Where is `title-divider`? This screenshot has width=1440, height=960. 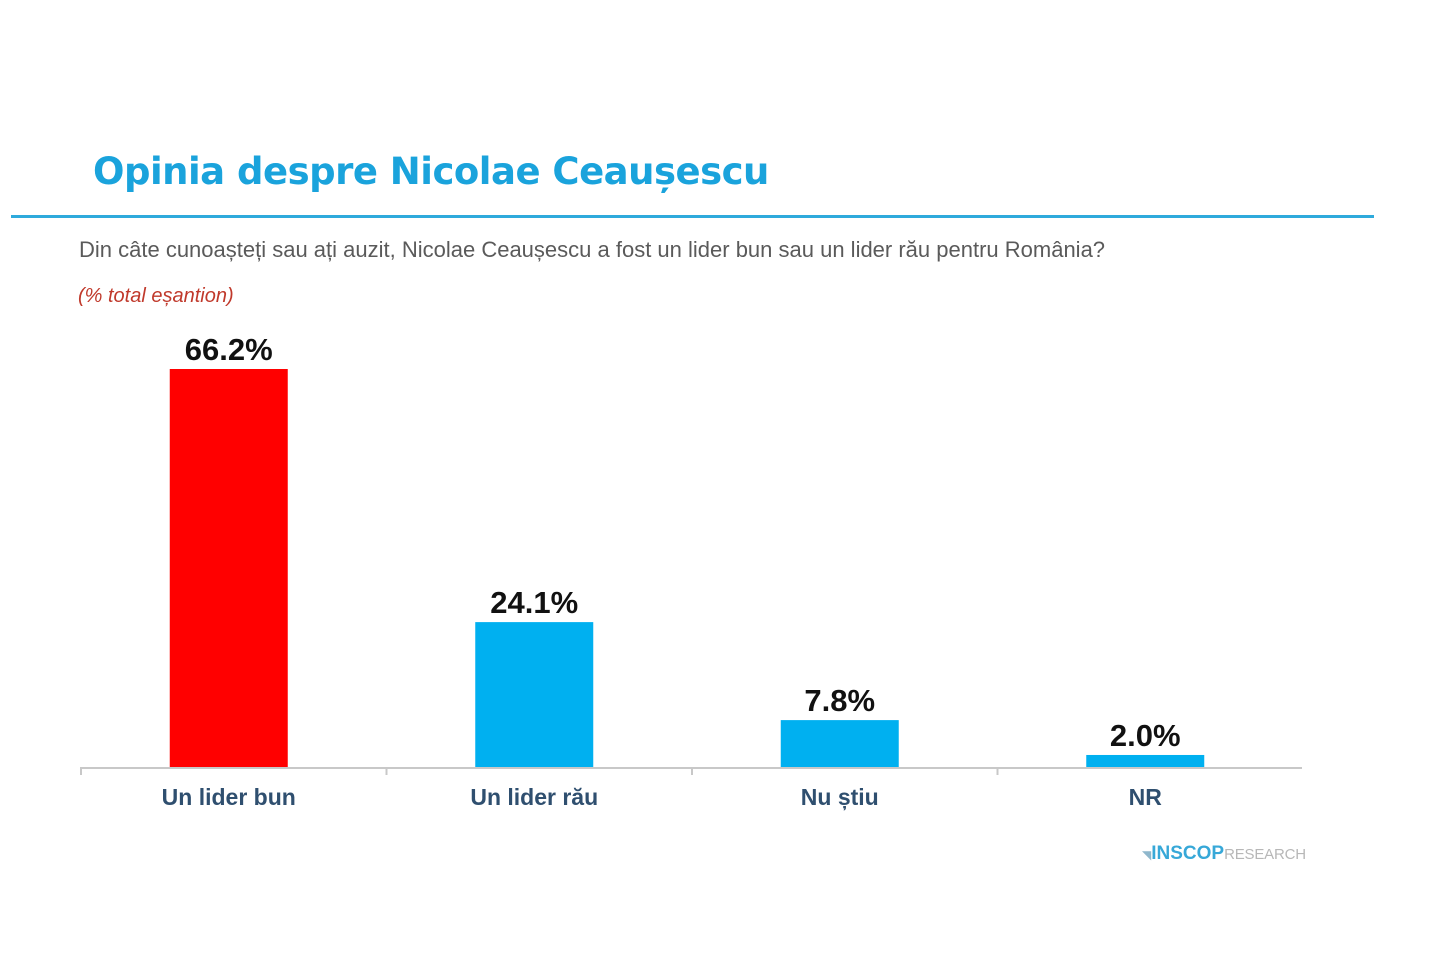
title-divider is located at coordinates (692, 216).